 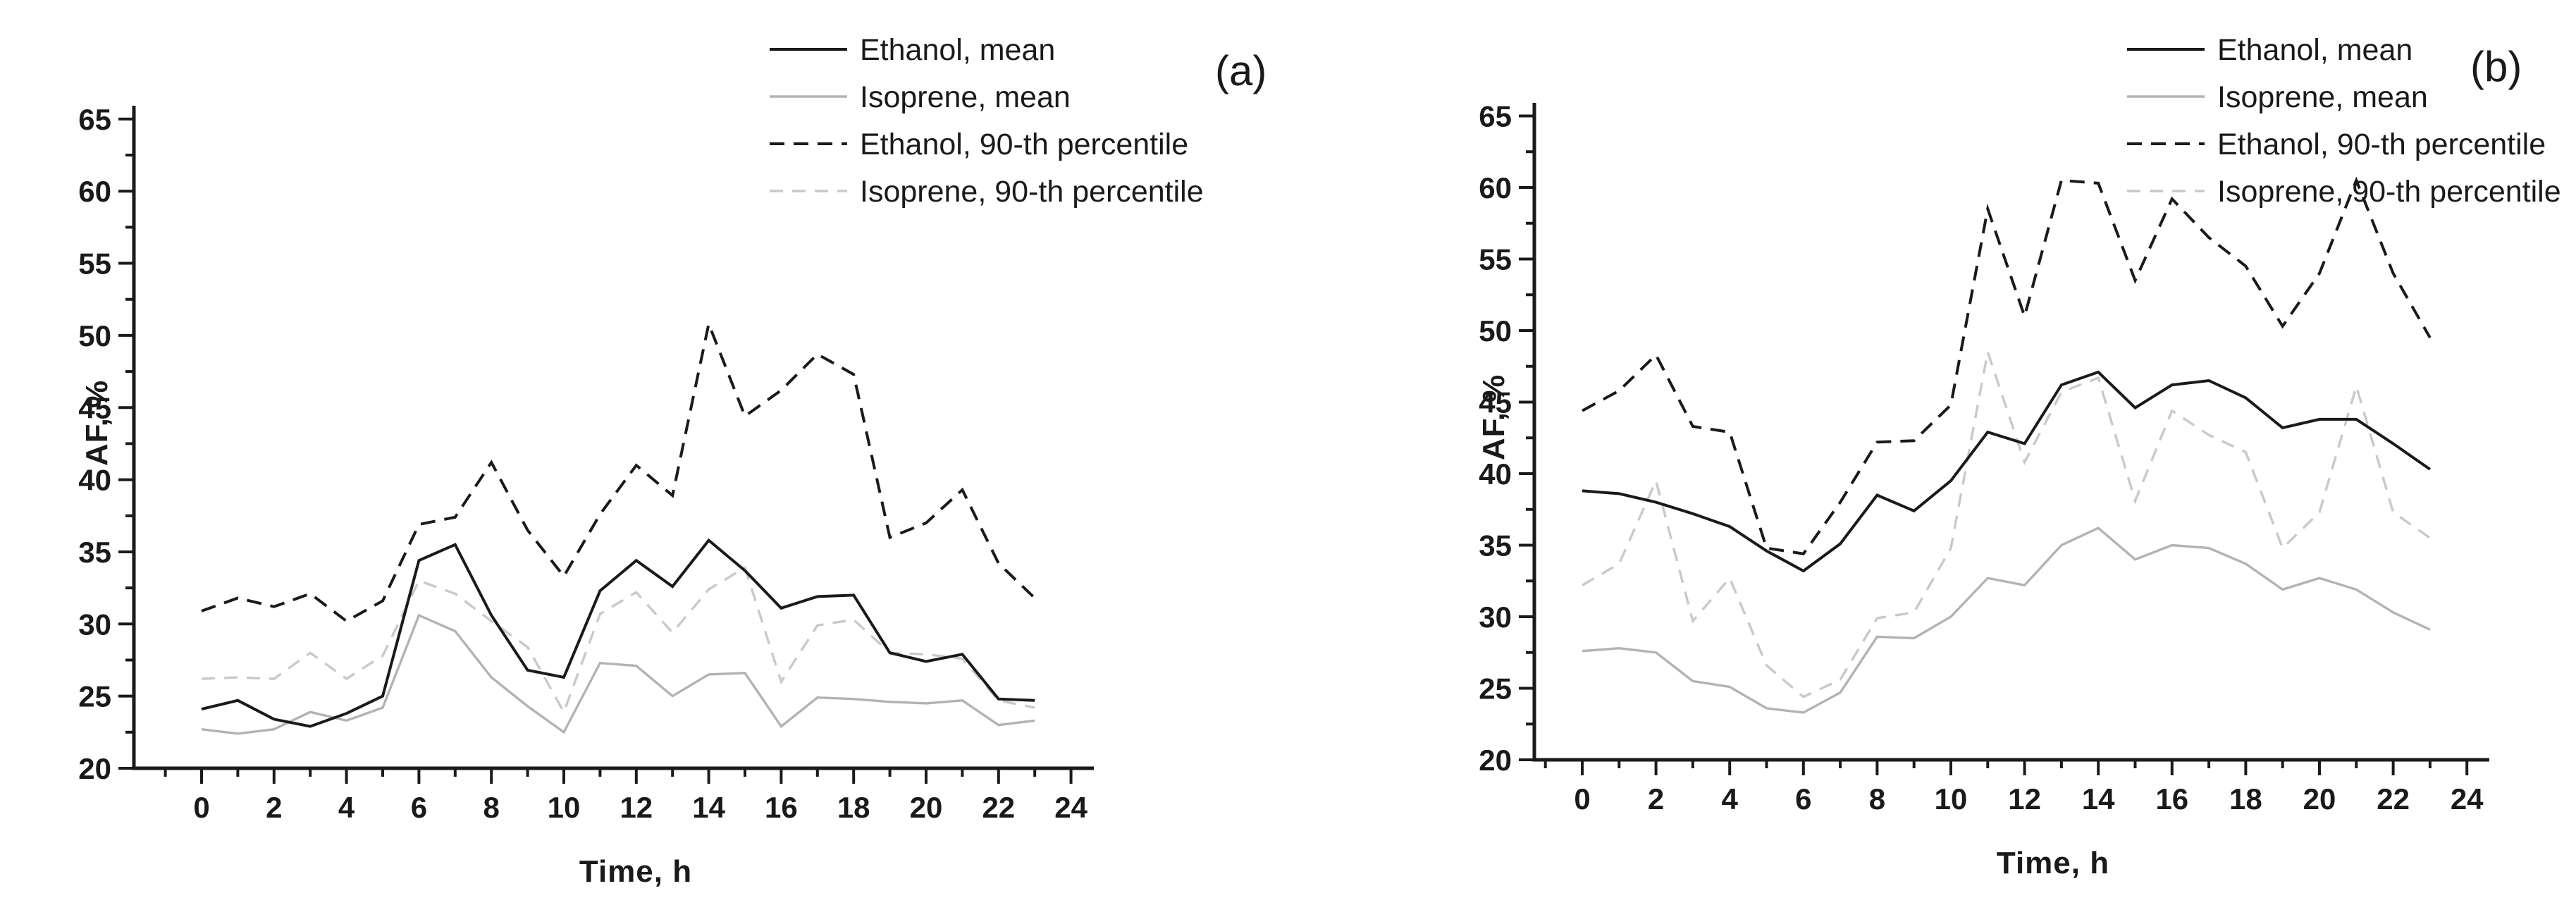 I want to click on panel-label-b: (b), so click(x=2496, y=66).